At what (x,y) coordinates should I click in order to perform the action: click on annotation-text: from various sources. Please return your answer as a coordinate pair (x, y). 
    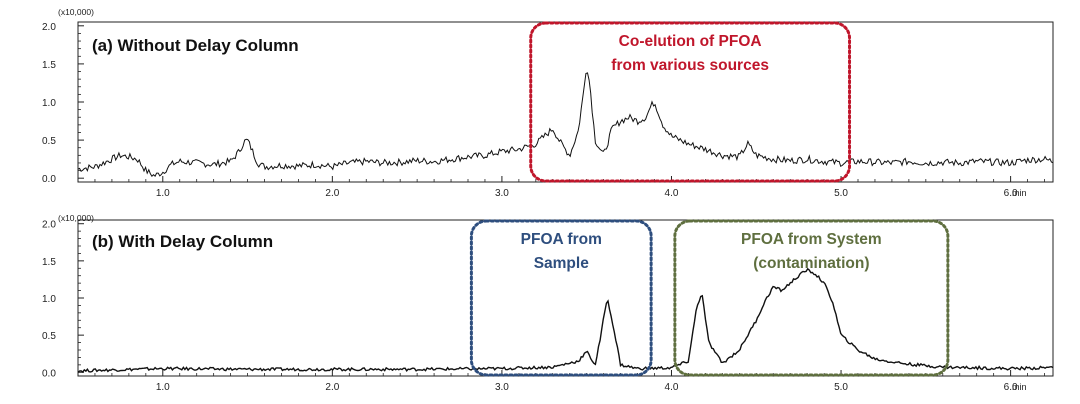
    Looking at the image, I should click on (690, 65).